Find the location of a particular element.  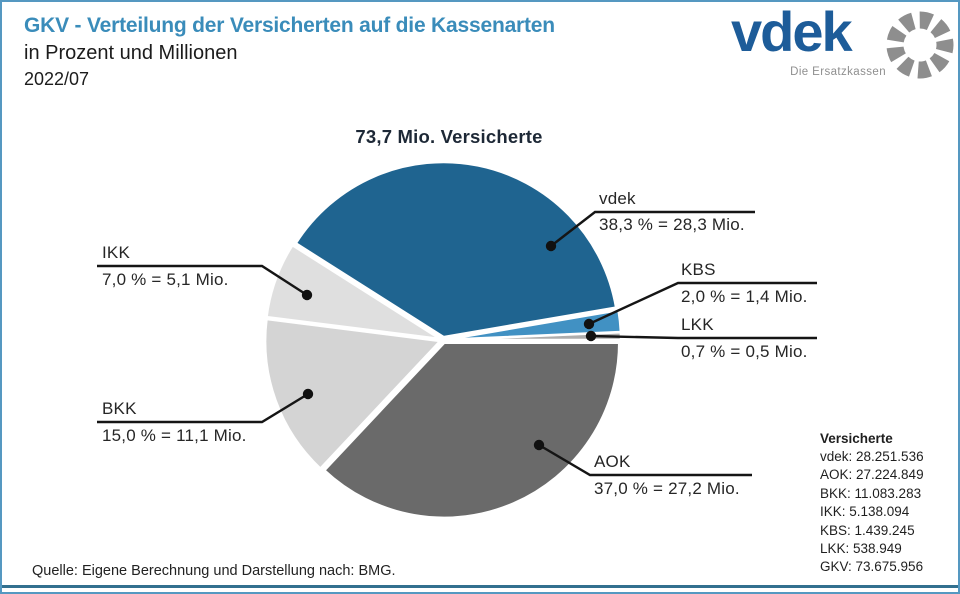

label-aok: AOK is located at coordinates (612, 461).